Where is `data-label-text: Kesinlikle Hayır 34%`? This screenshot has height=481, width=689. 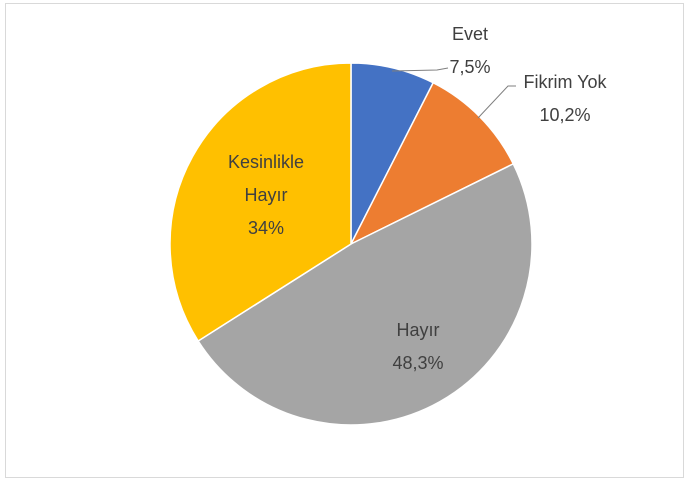 data-label-text: Kesinlikle Hayır 34% is located at coordinates (266, 195).